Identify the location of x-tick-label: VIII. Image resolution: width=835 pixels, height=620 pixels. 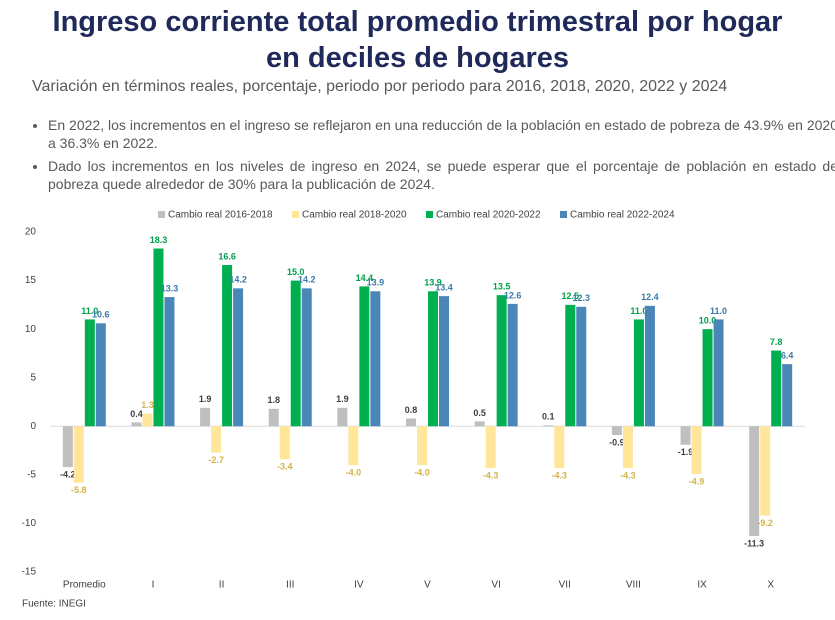
(633, 585).